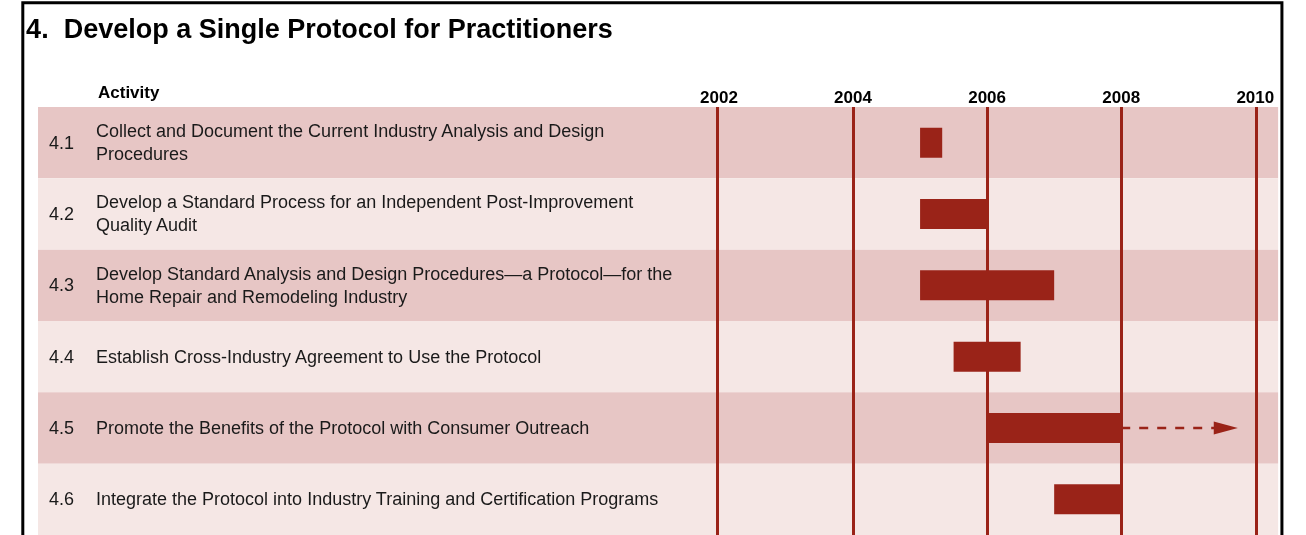 The image size is (1306, 535). Describe the element at coordinates (931, 142) in the screenshot. I see `bar` at that location.